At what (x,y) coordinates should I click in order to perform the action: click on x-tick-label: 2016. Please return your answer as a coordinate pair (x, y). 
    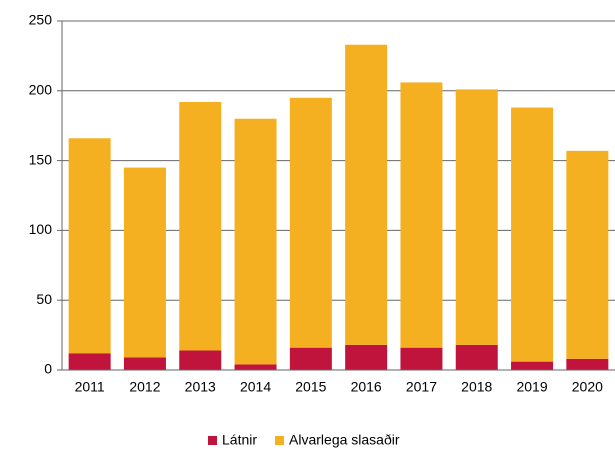
    Looking at the image, I should click on (366, 387).